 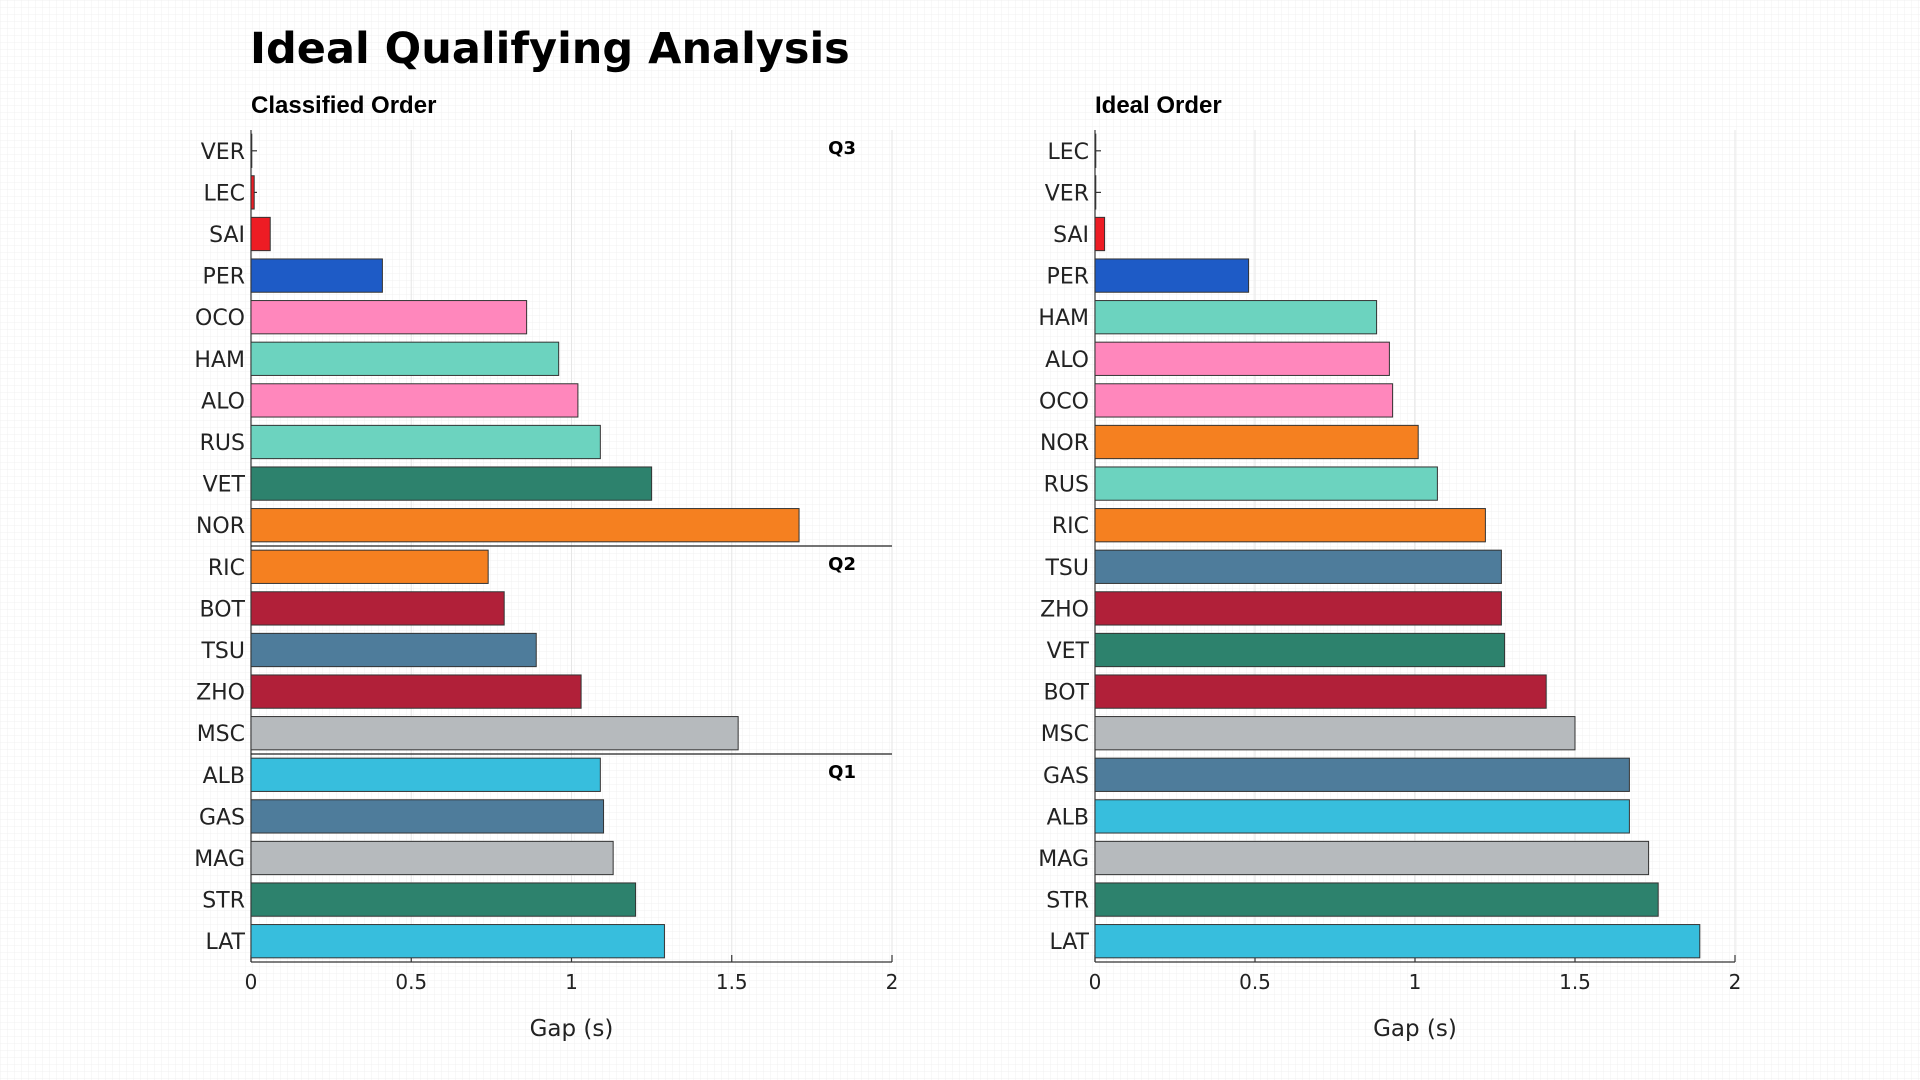 What do you see at coordinates (343, 105) in the screenshot?
I see `panel-title: Classified Order` at bounding box center [343, 105].